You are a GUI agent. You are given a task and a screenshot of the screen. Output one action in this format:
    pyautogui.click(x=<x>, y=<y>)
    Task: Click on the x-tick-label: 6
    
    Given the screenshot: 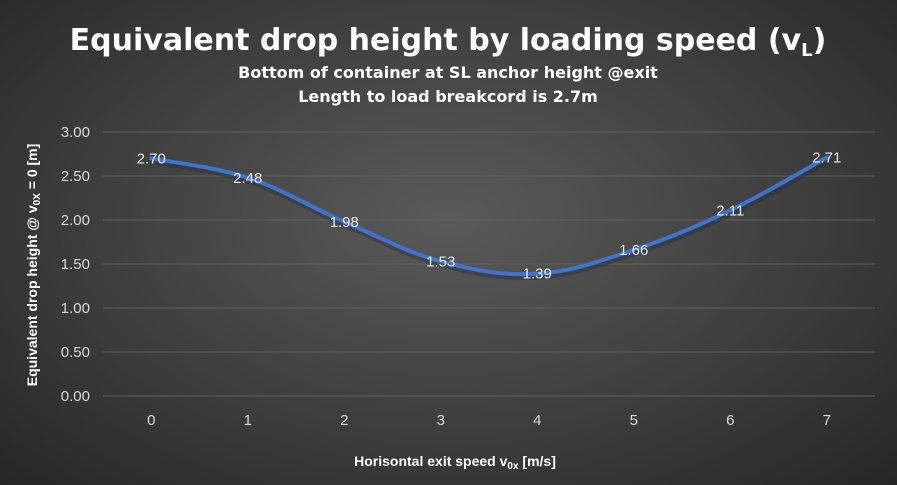 What is the action you would take?
    pyautogui.click(x=730, y=420)
    